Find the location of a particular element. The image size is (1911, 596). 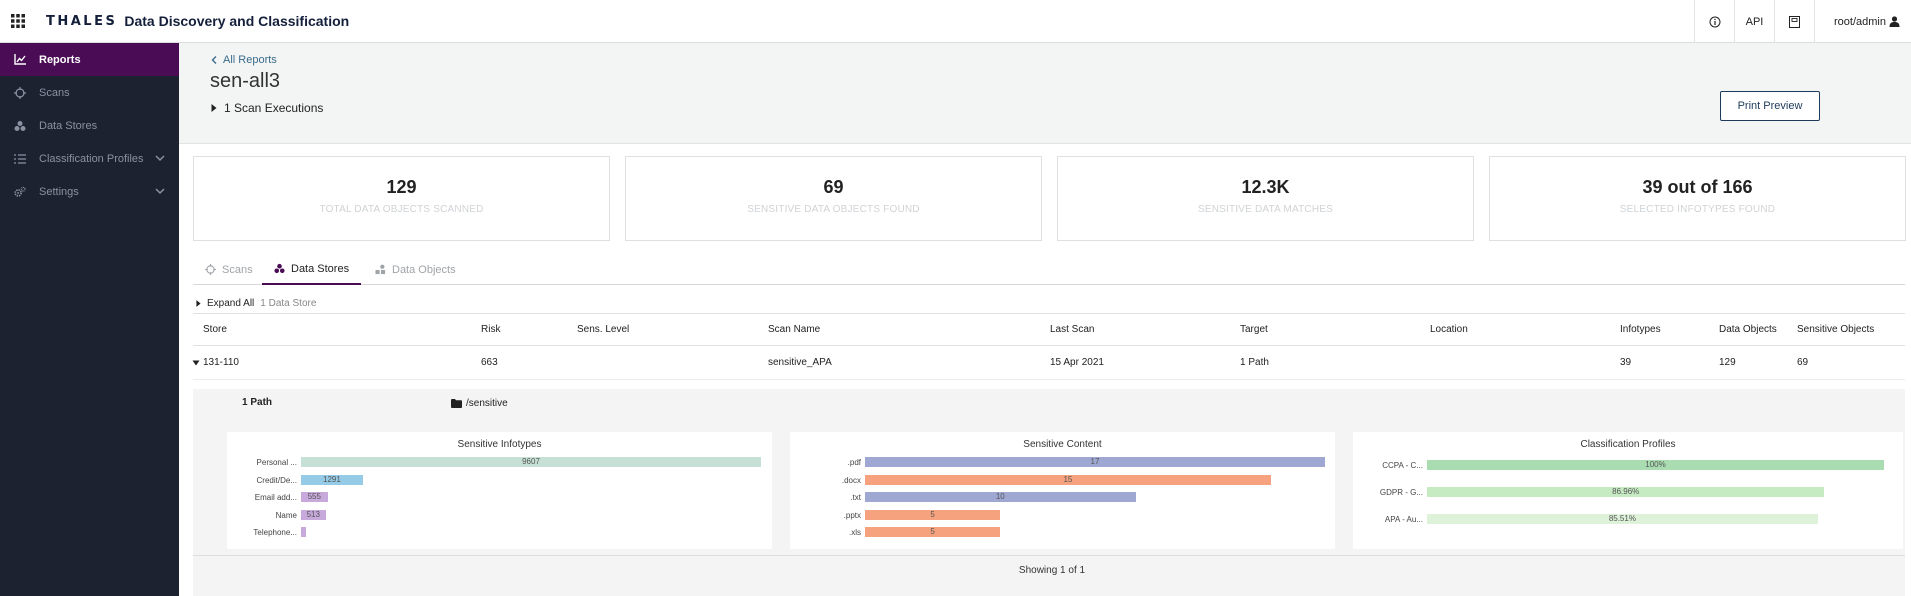

info-icon is located at coordinates (1714, 21).